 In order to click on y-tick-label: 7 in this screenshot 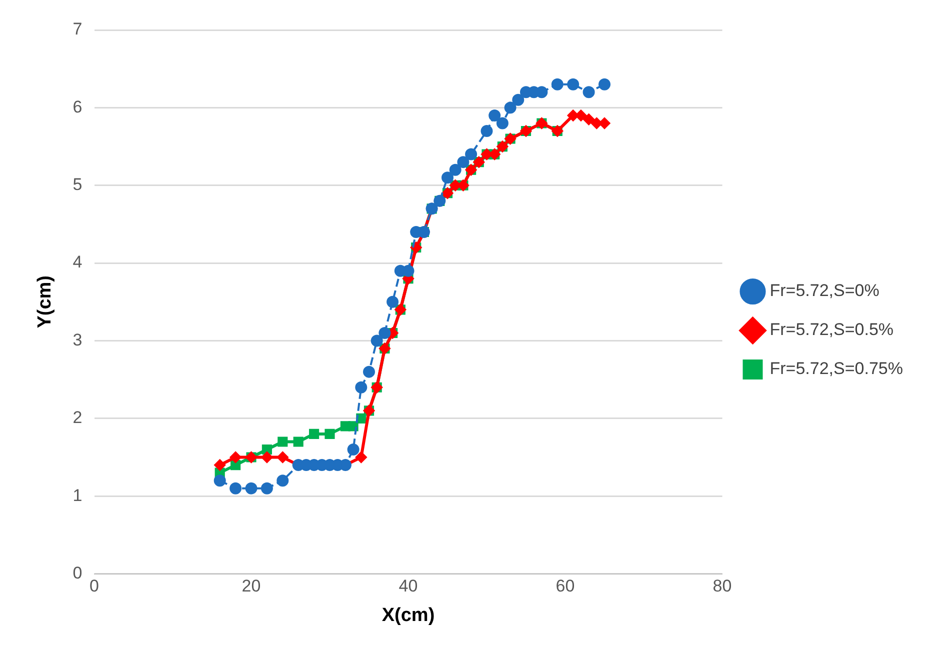, I will do `click(77, 29)`.